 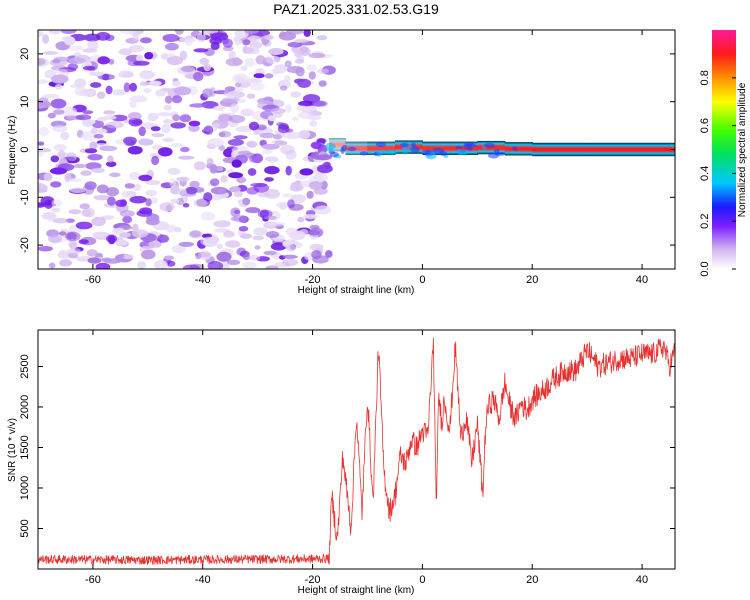 What do you see at coordinates (560, 149) in the screenshot?
I see `ridge-segment` at bounding box center [560, 149].